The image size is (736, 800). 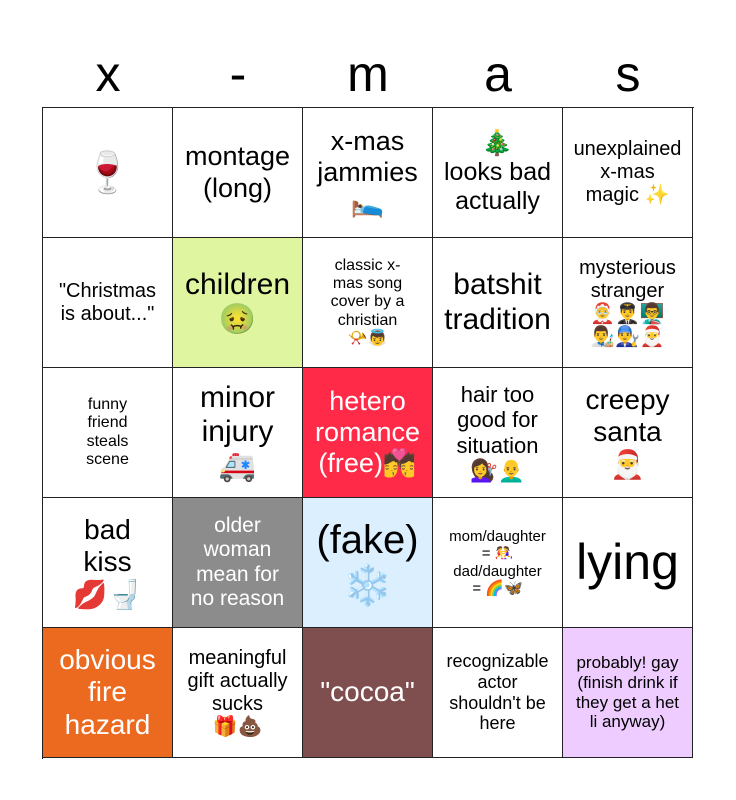 What do you see at coordinates (108, 693) in the screenshot?
I see `bingo-cell: obvious fire hazard` at bounding box center [108, 693].